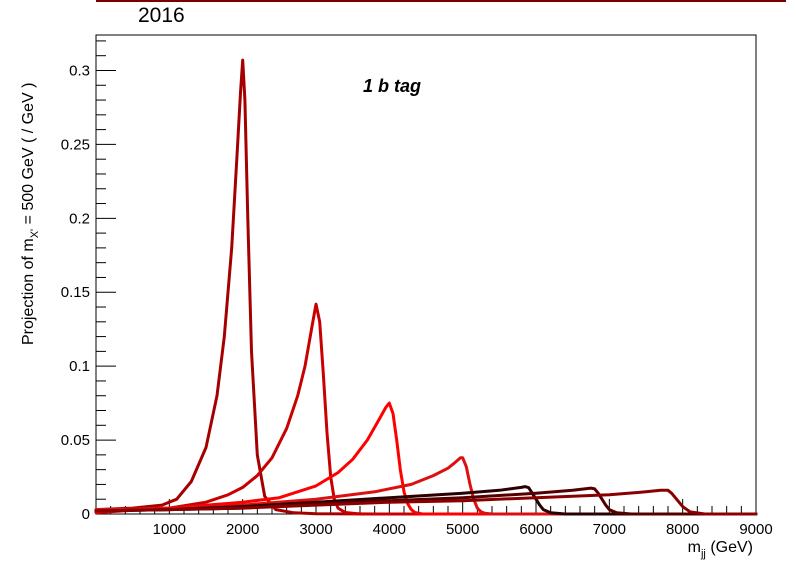 This screenshot has height=572, width=796. What do you see at coordinates (79, 218) in the screenshot?
I see `y-tick-label: 0.2` at bounding box center [79, 218].